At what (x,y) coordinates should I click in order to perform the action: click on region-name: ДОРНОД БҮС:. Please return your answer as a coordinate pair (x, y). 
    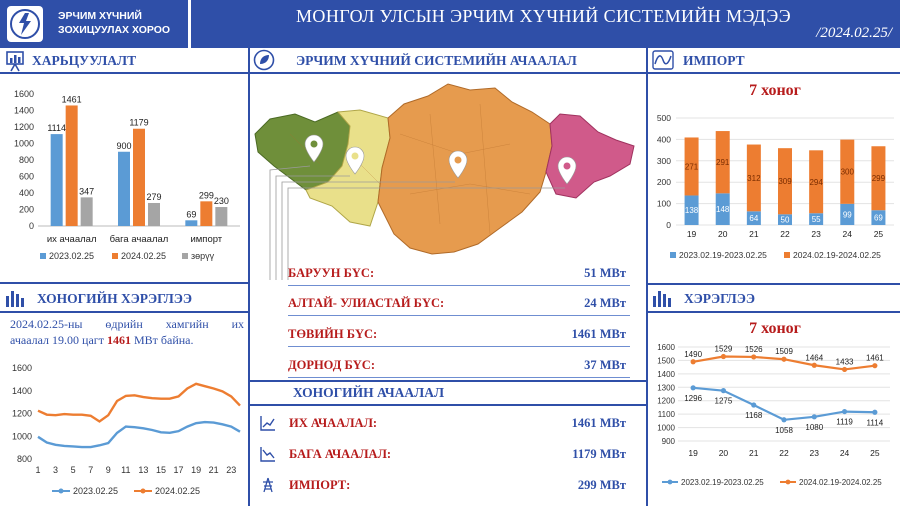
    Looking at the image, I should click on (331, 365).